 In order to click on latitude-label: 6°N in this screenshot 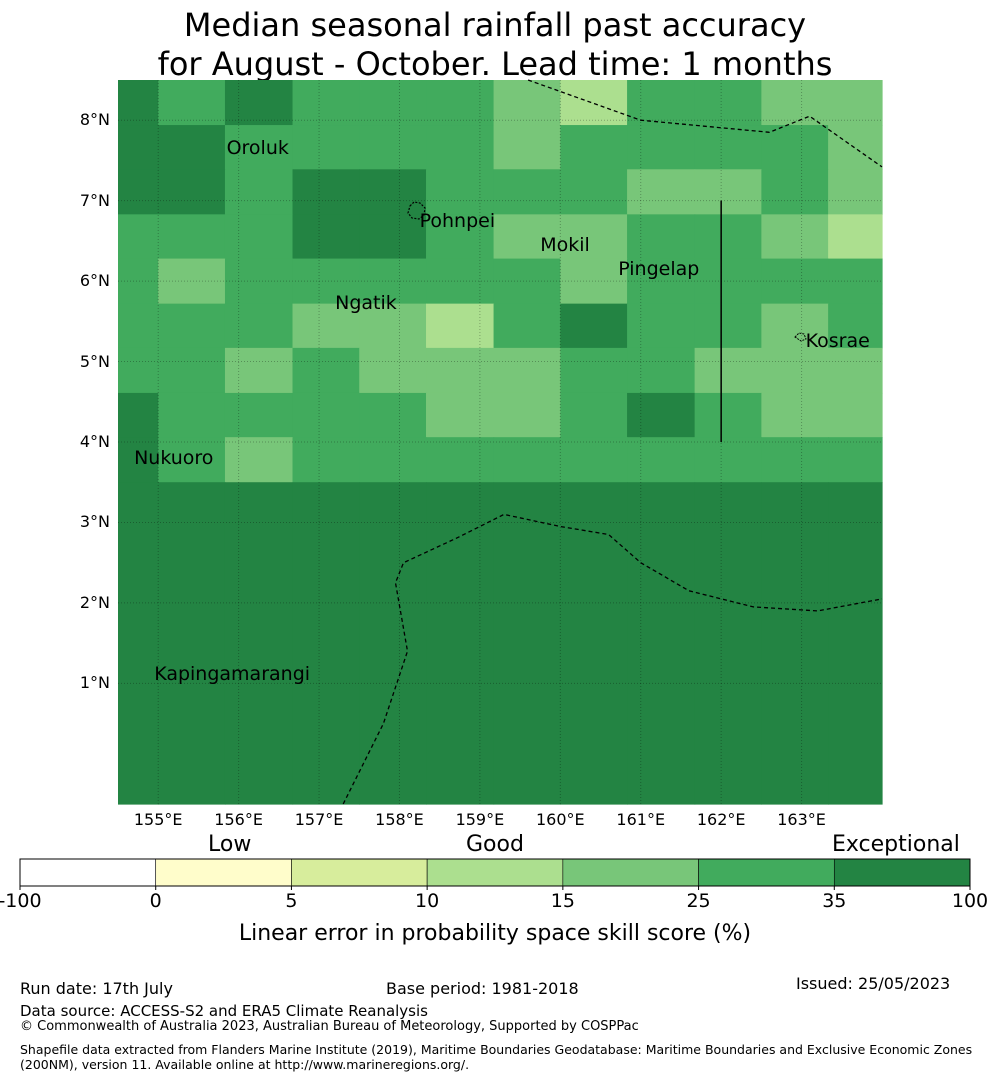, I will do `click(94, 281)`.